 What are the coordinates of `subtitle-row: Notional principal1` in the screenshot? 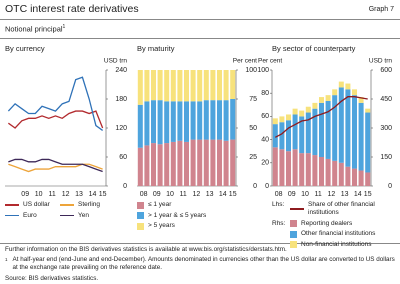 It's located at (35, 29).